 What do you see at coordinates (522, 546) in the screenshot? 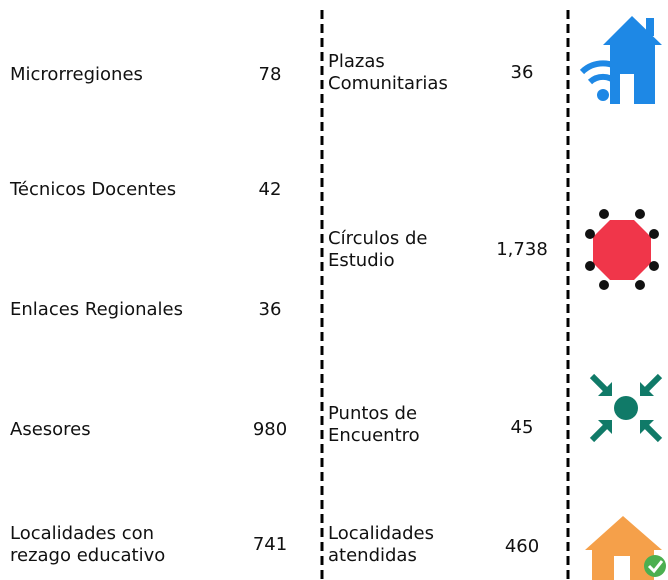
I see `value: 460` at bounding box center [522, 546].